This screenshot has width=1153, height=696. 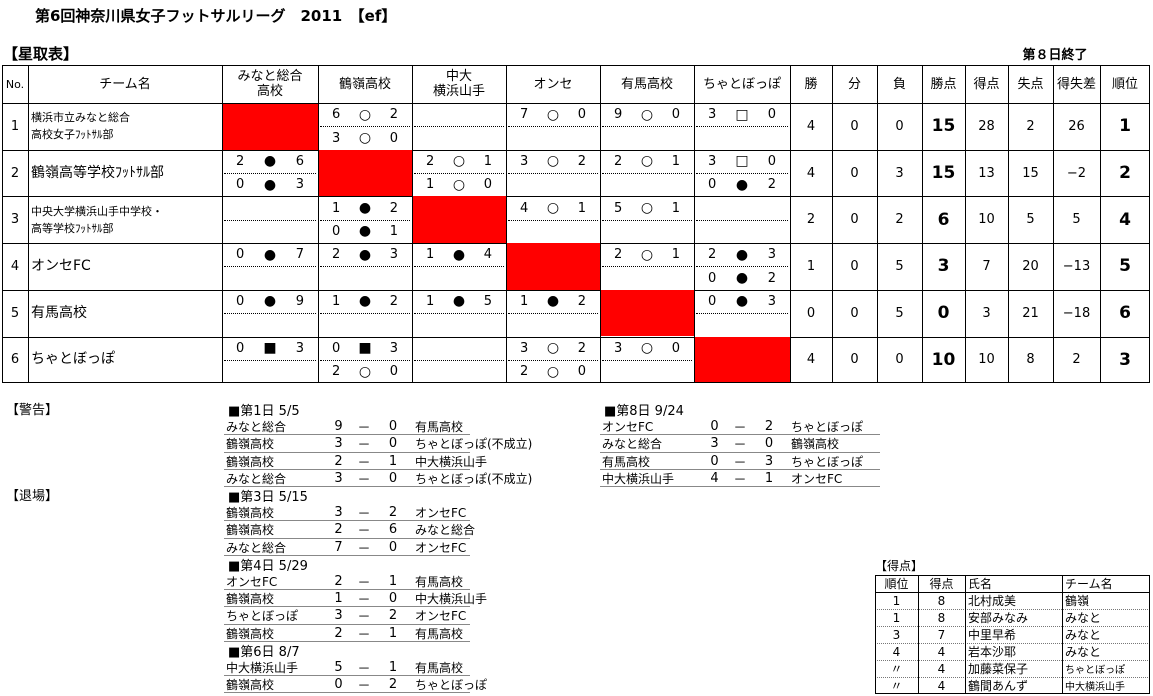 What do you see at coordinates (474, 444) in the screenshot?
I see `away-team: ちゃとぼっぽ(不成立)` at bounding box center [474, 444].